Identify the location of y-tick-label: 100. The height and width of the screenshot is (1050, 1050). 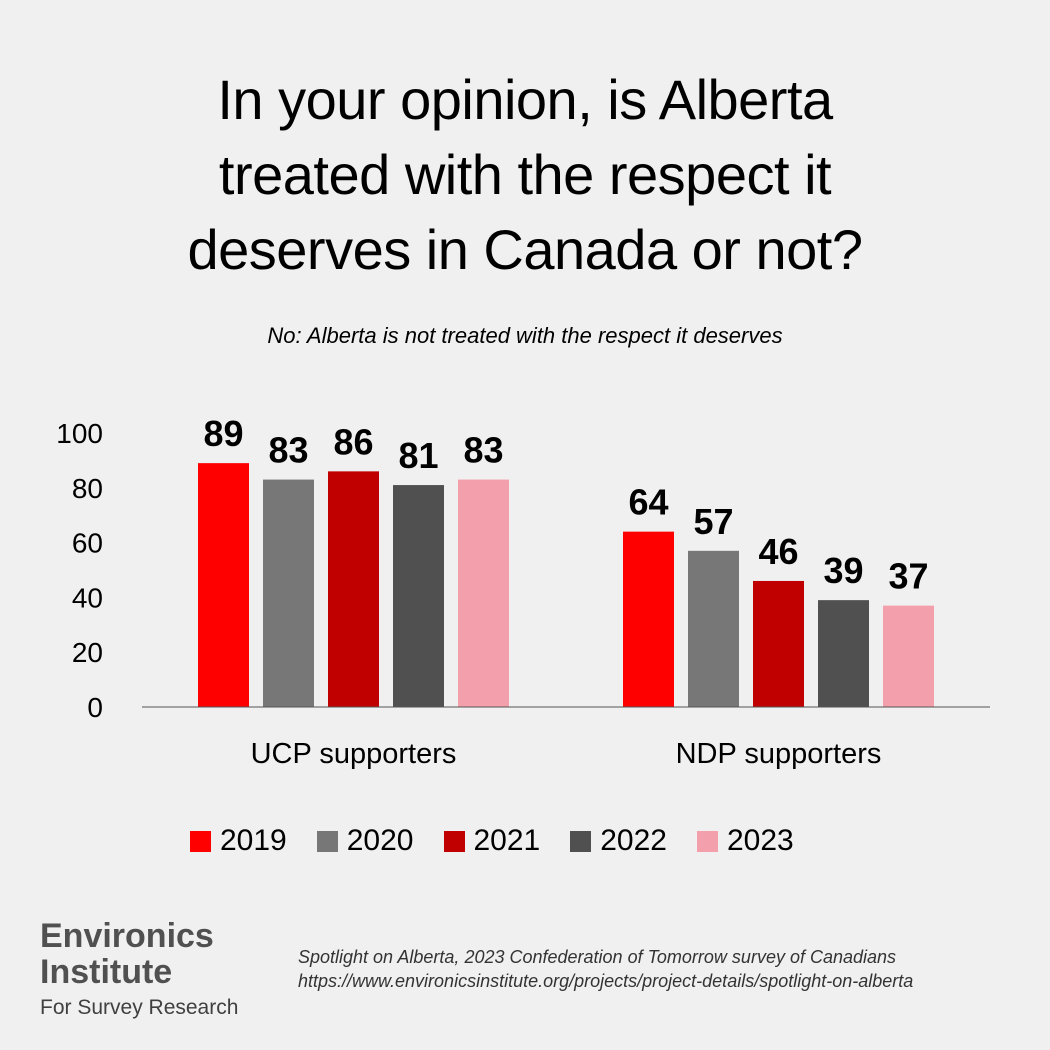
(79, 433).